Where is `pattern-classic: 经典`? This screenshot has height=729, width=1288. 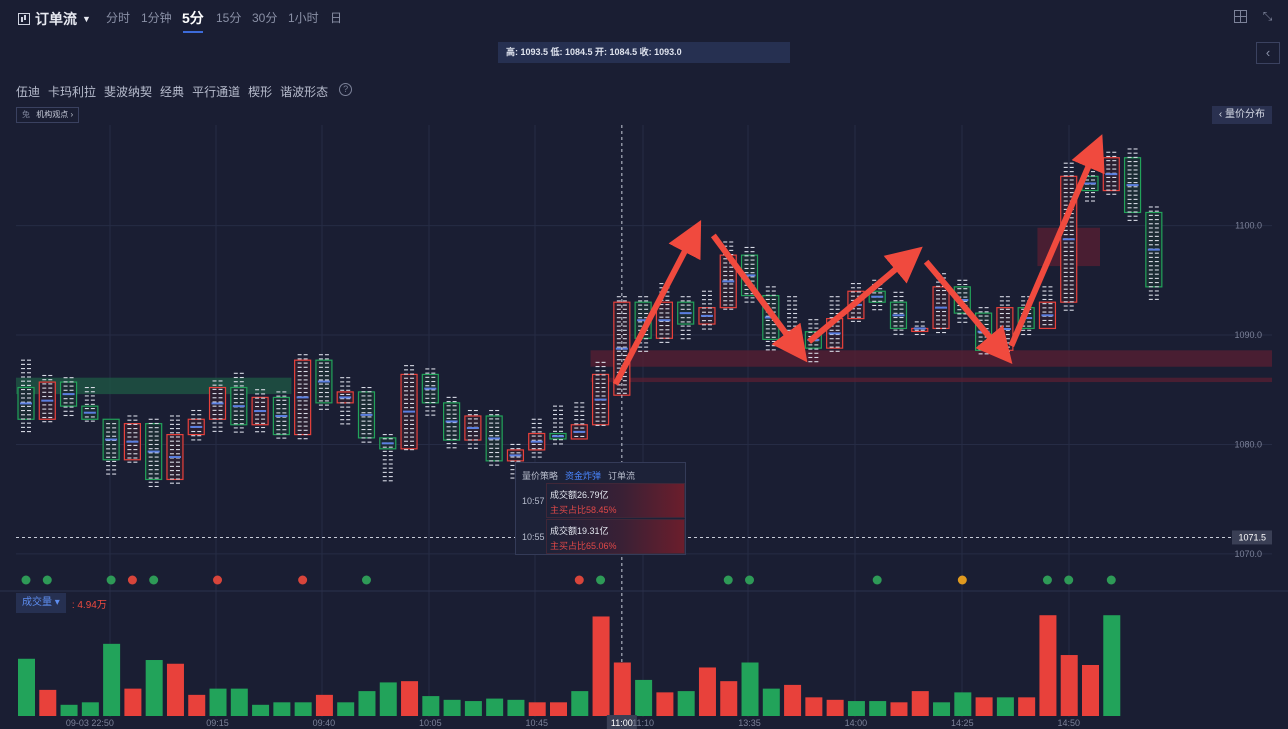 pattern-classic: 经典 is located at coordinates (172, 92).